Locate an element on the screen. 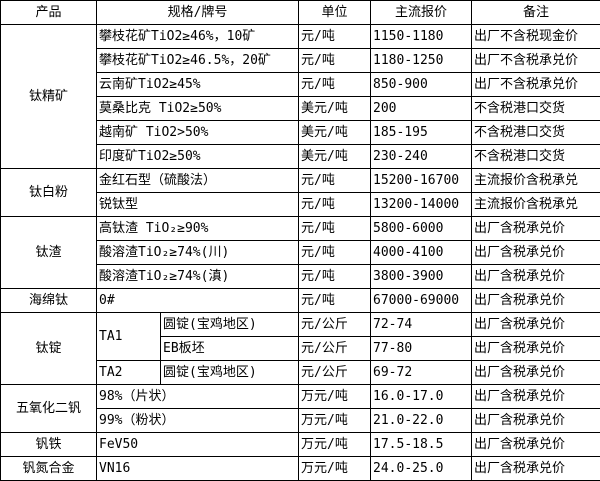 This screenshot has width=600, height=481. price-cell: 3800-3900 is located at coordinates (421, 276).